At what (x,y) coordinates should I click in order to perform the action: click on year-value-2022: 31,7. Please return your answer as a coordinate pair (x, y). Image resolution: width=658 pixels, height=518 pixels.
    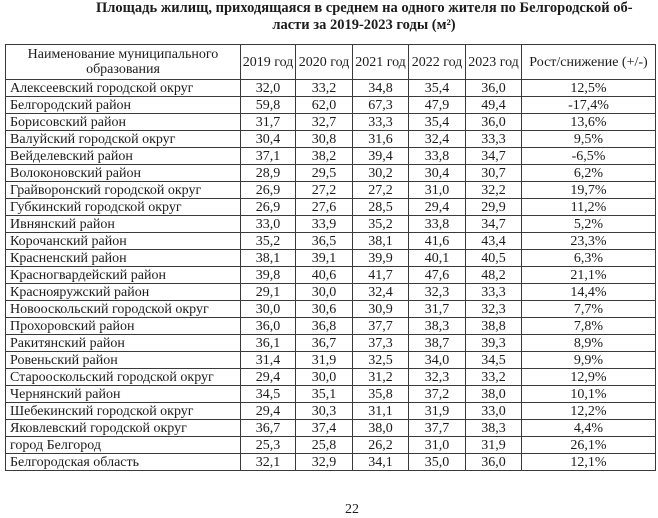
    Looking at the image, I should click on (437, 309).